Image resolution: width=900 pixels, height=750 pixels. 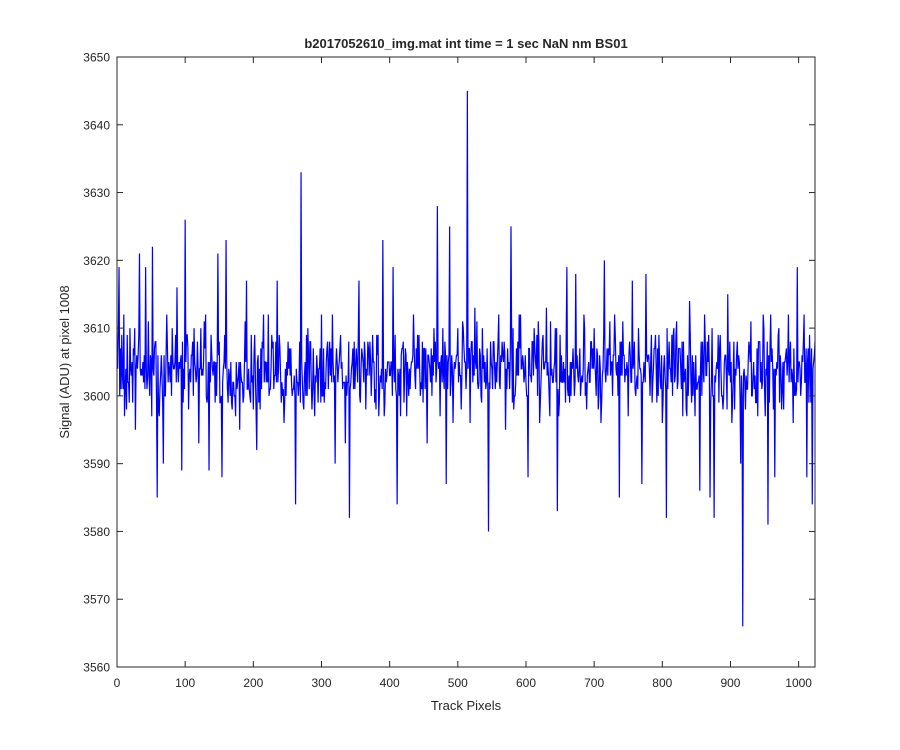 What do you see at coordinates (96, 125) in the screenshot?
I see `y-tick-label: 3640` at bounding box center [96, 125].